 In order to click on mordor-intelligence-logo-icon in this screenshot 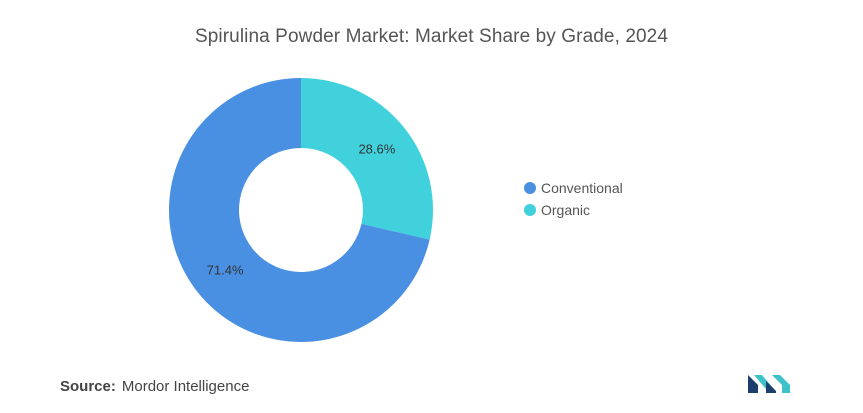, I will do `click(769, 384)`.